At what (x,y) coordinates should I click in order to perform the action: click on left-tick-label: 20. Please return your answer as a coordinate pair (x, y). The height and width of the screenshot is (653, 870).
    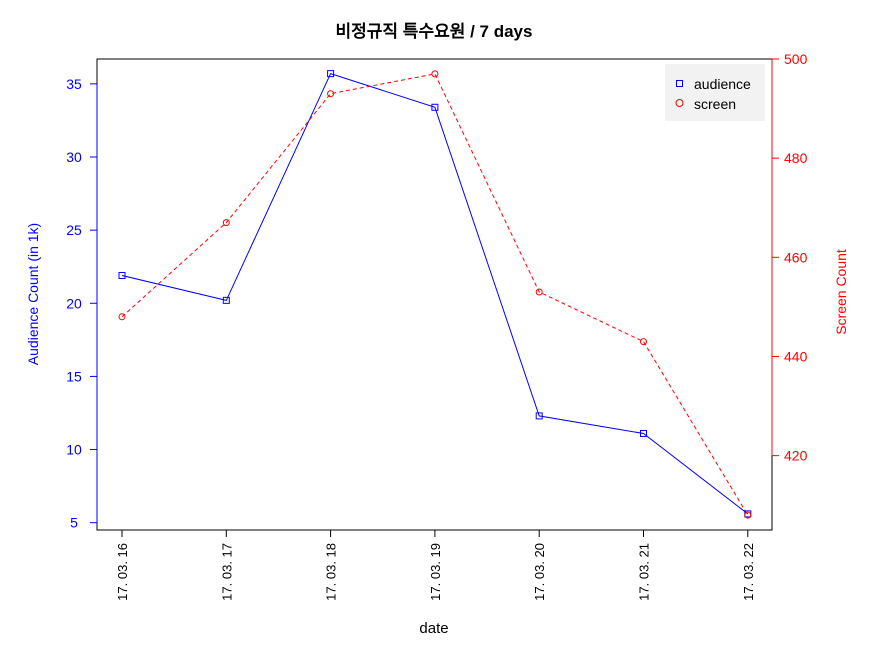
    Looking at the image, I should click on (74, 303).